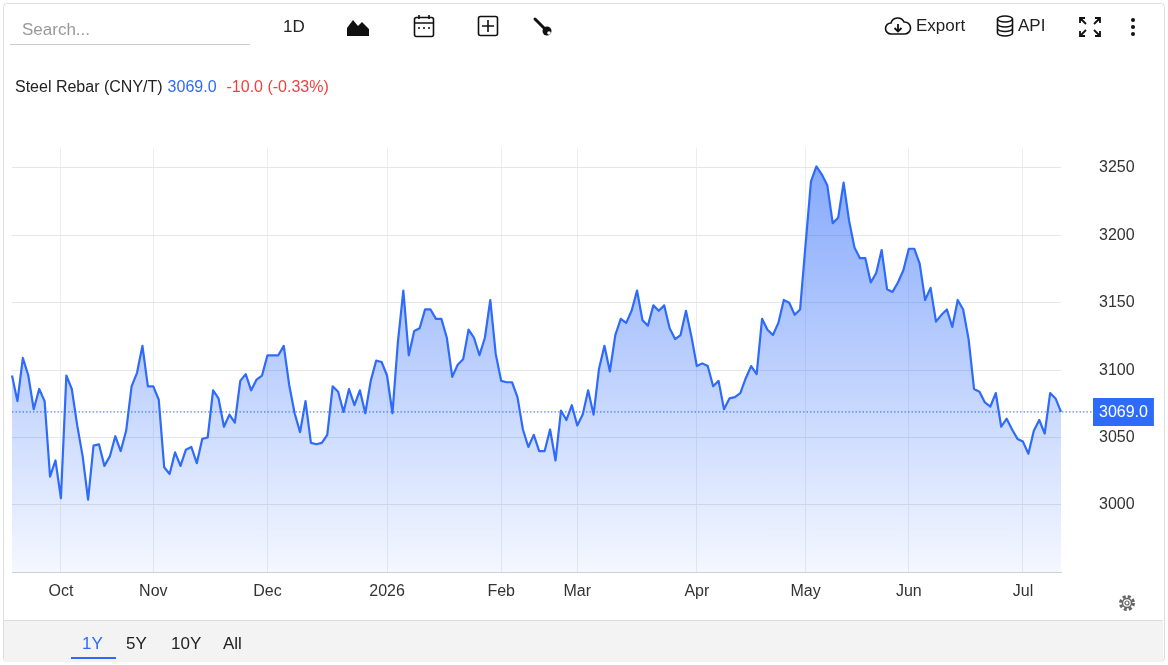  What do you see at coordinates (89, 86) in the screenshot?
I see `chart-title: Steel Rebar (CNY/T)` at bounding box center [89, 86].